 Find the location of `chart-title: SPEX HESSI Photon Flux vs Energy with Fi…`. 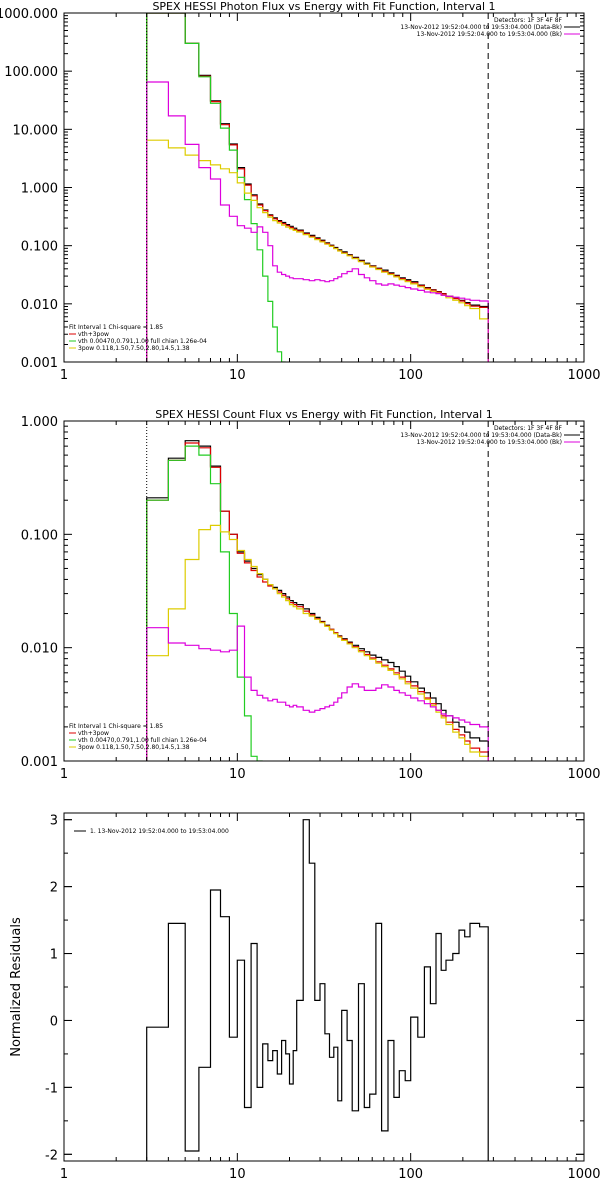

chart-title: SPEX HESSI Photon Flux vs Energy with Fi… is located at coordinates (323, 6).